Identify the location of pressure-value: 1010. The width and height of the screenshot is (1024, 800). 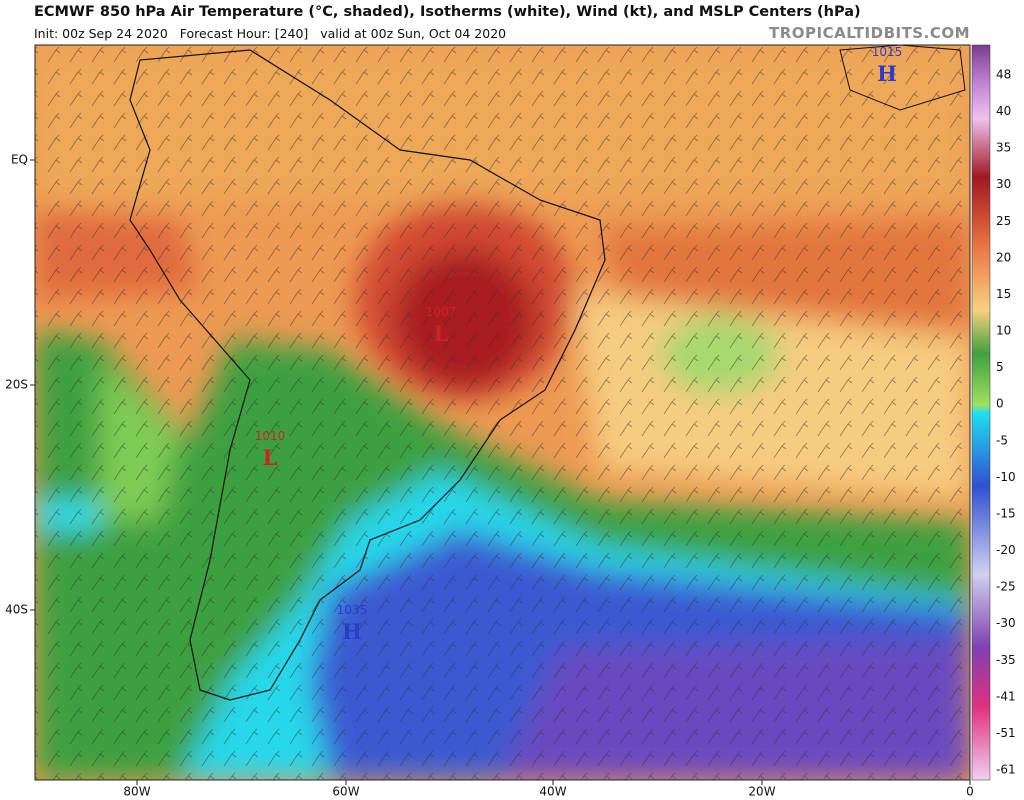
(270, 436).